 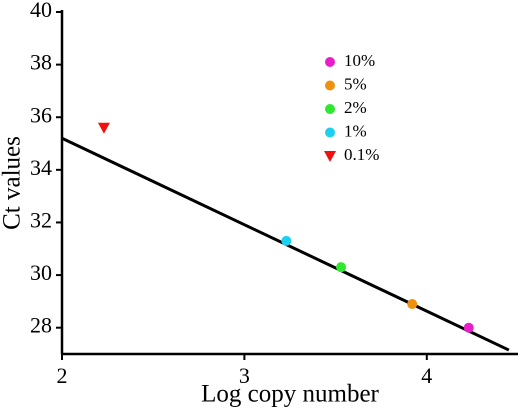 I want to click on y-axis-label: Ct values, so click(x=13, y=183).